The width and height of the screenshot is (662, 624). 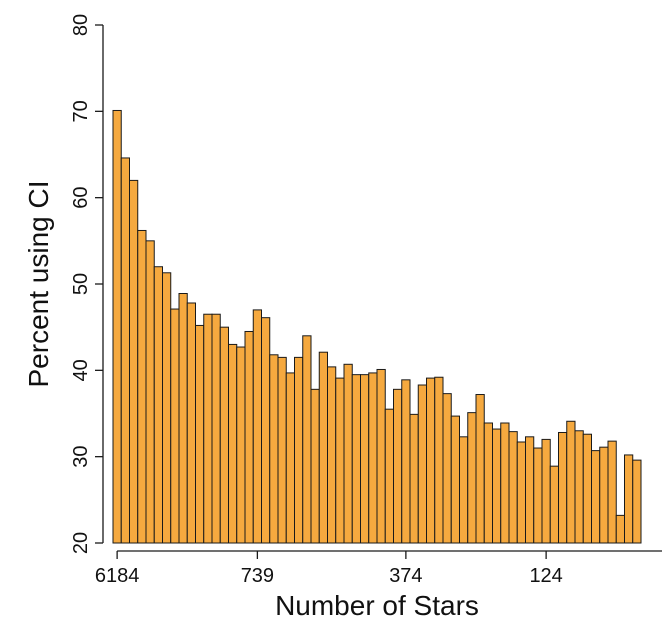 I want to click on y-tick-label: 80, so click(x=81, y=25).